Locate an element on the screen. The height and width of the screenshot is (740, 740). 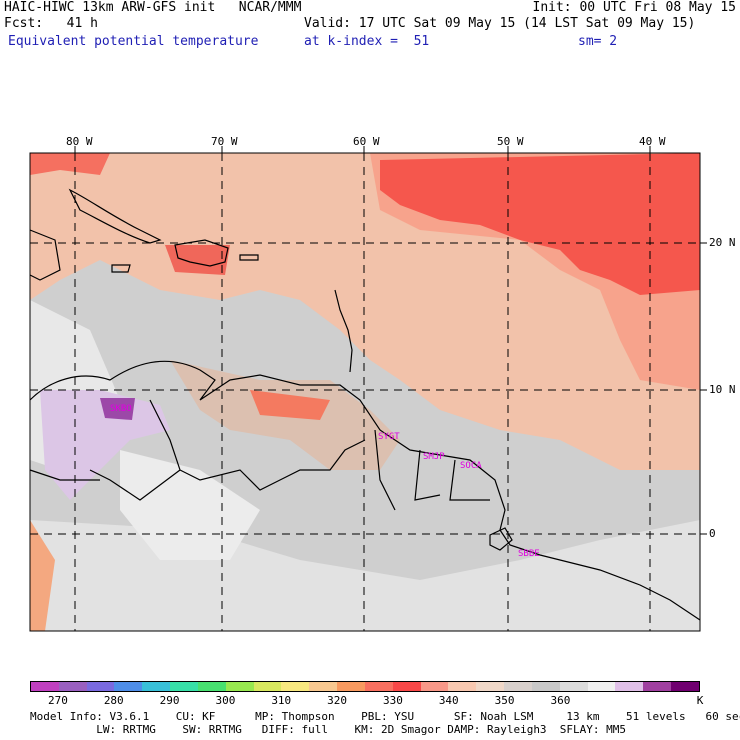
station-skbo: SKBO is located at coordinates (121, 409).